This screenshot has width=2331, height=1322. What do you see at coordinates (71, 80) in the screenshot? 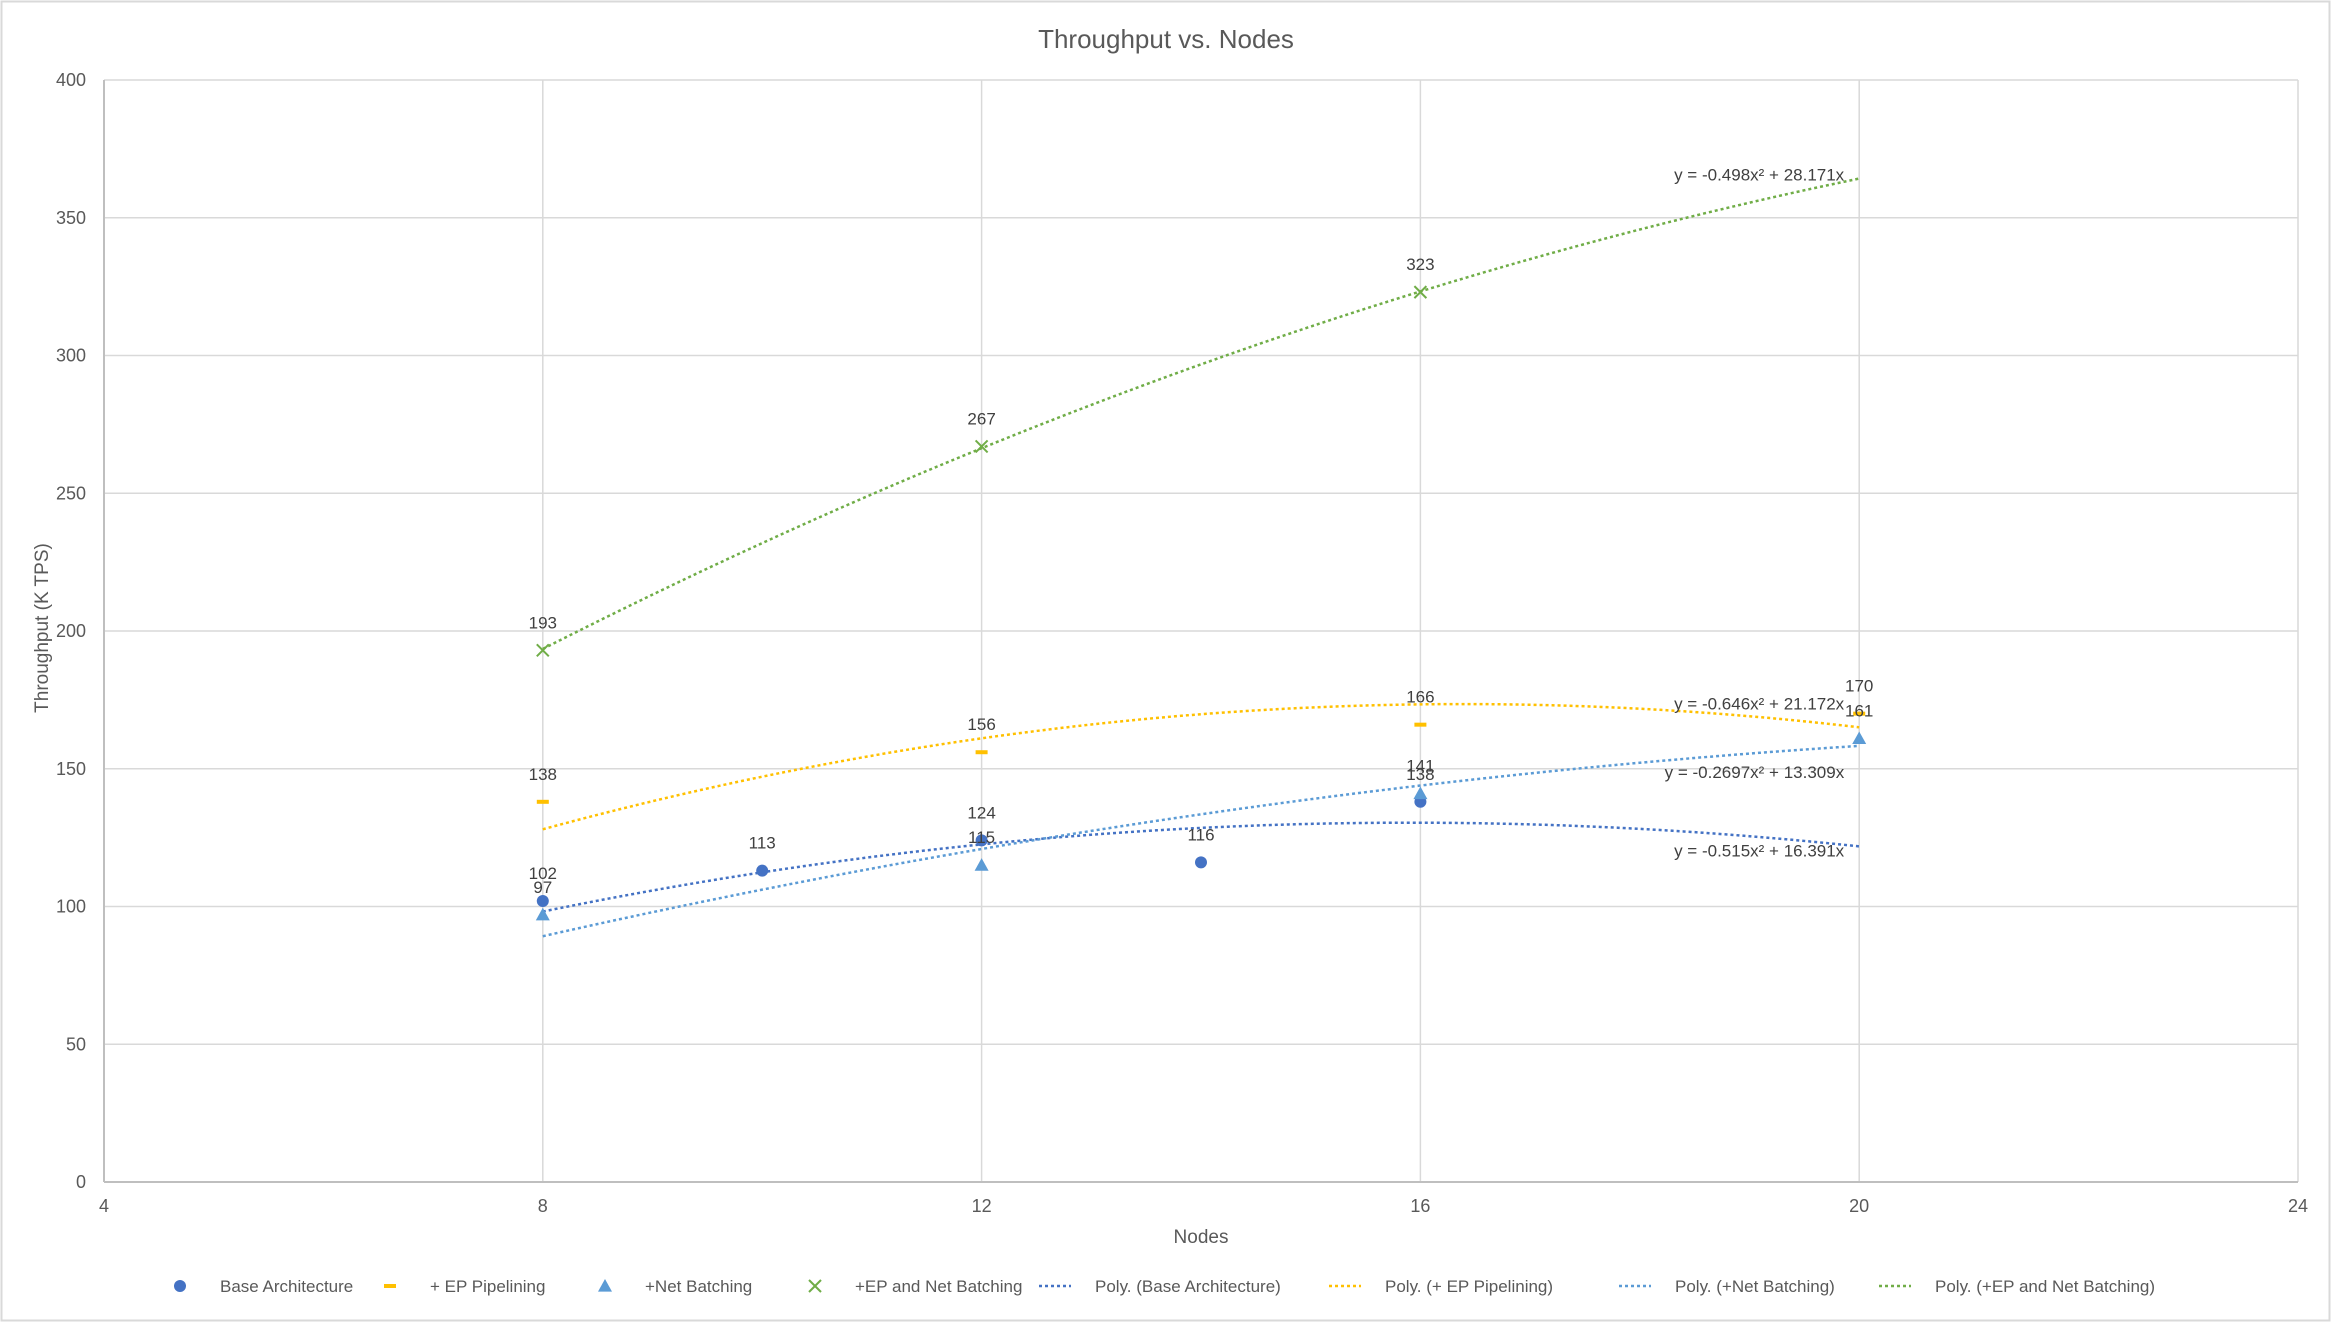
I see `y-tick-label: 400` at bounding box center [71, 80].